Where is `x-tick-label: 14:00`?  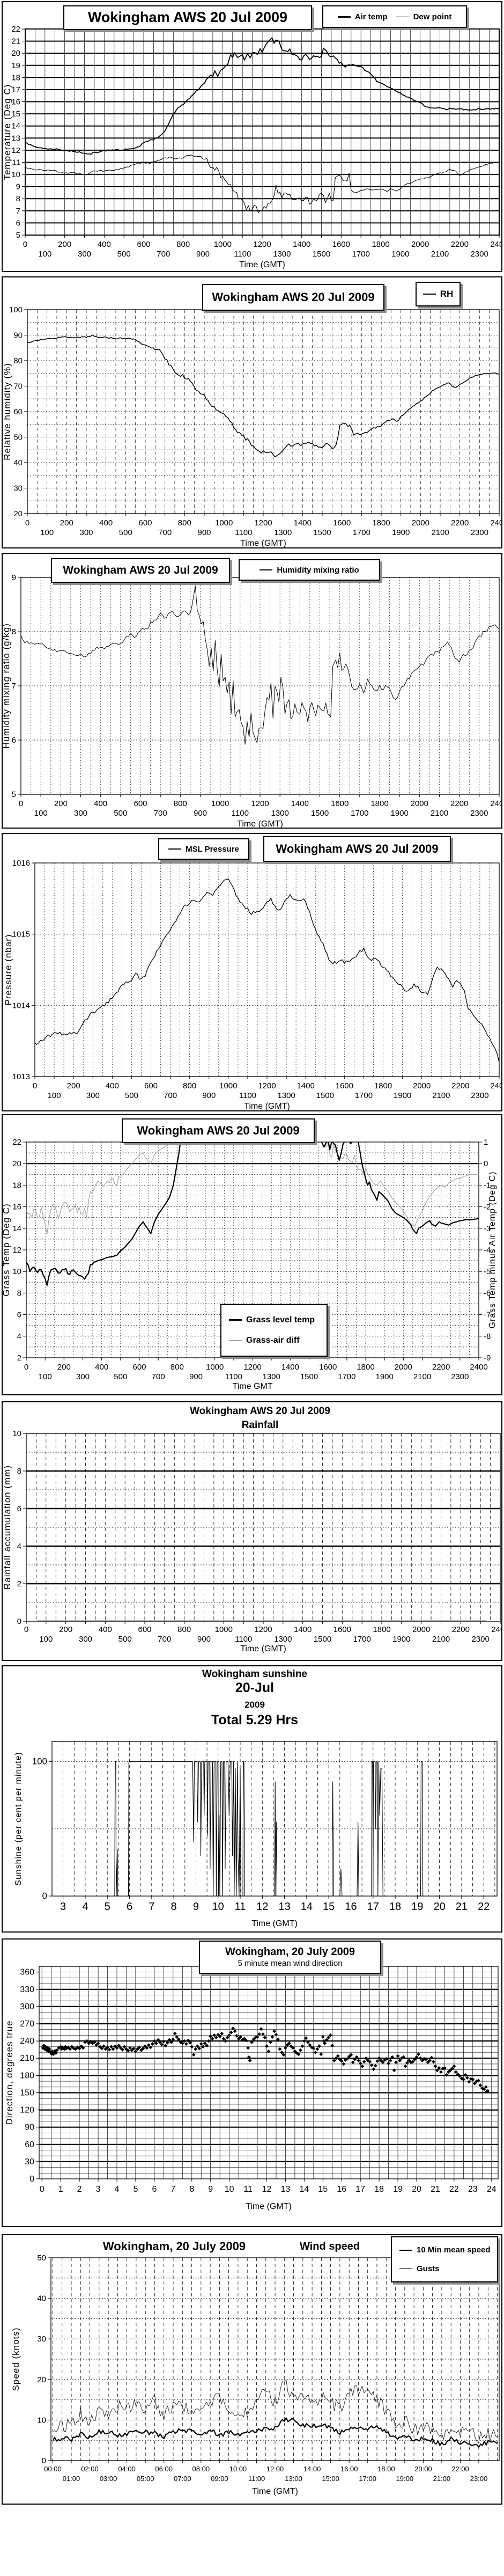
x-tick-label: 14:00 is located at coordinates (312, 2469).